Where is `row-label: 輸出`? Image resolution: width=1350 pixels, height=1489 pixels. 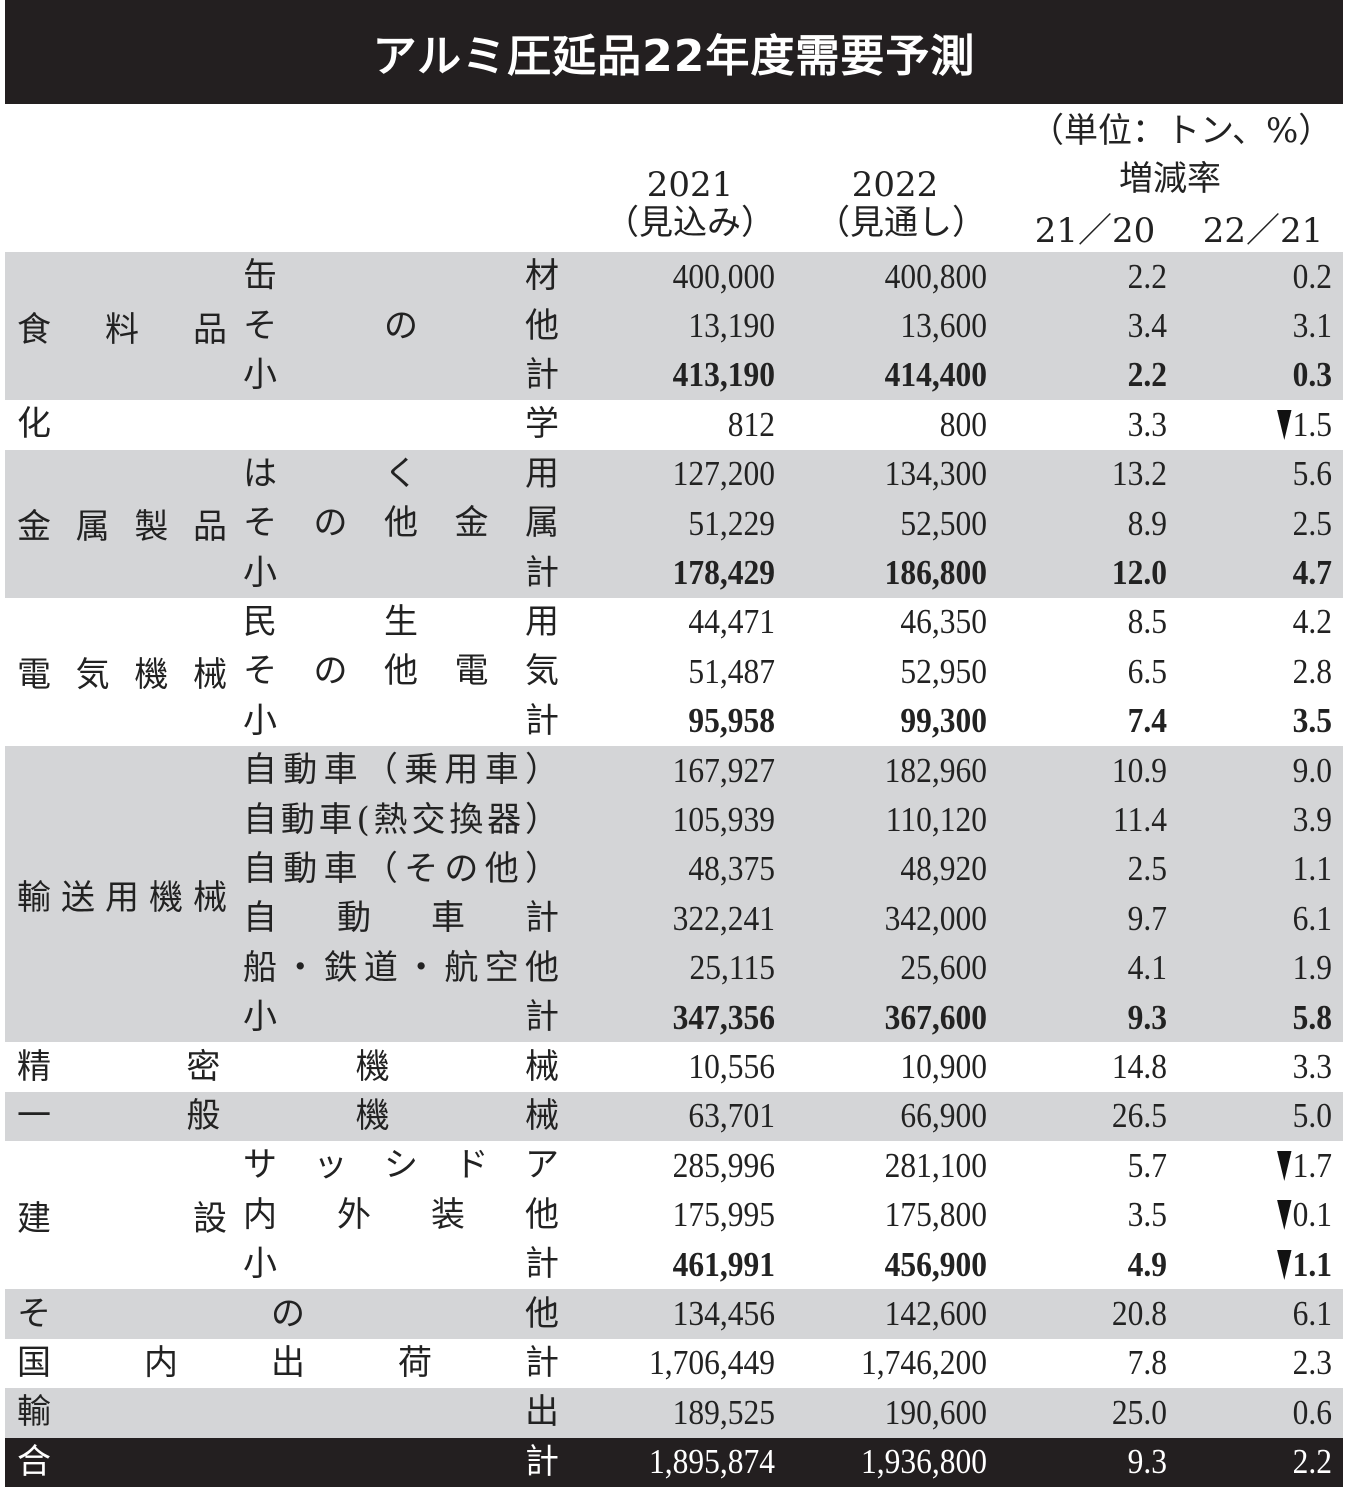 row-label: 輸出 is located at coordinates (288, 1412).